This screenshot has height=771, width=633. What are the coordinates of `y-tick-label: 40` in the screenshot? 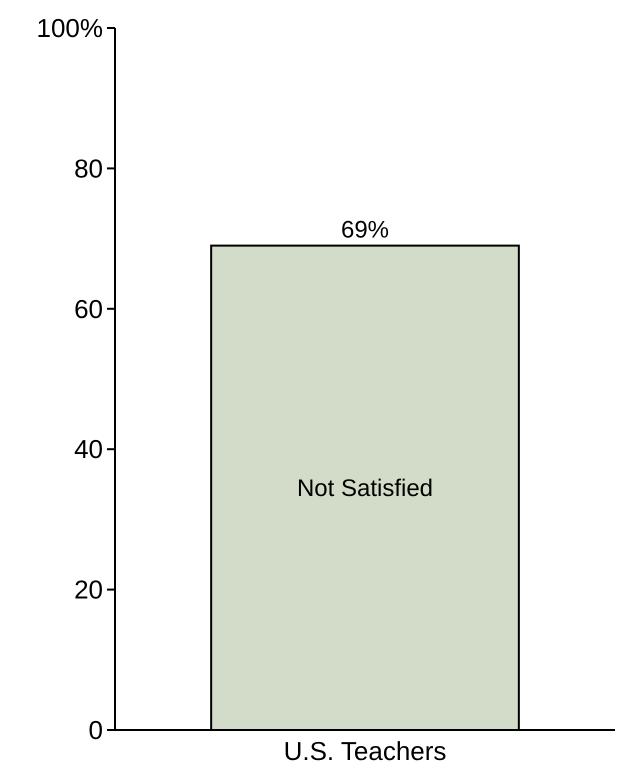 It's located at (88, 449).